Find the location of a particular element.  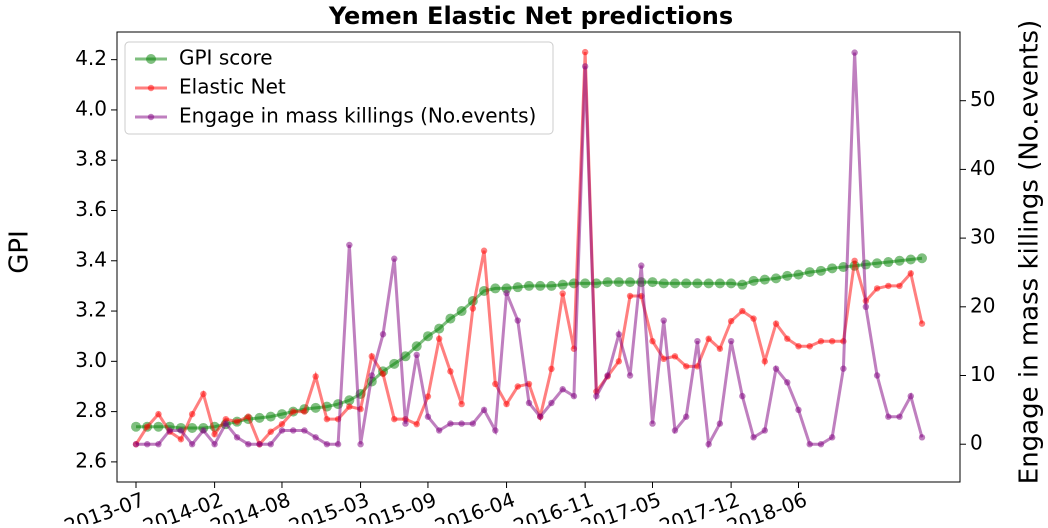

y-tick-label: 4.2 is located at coordinates (91, 58).